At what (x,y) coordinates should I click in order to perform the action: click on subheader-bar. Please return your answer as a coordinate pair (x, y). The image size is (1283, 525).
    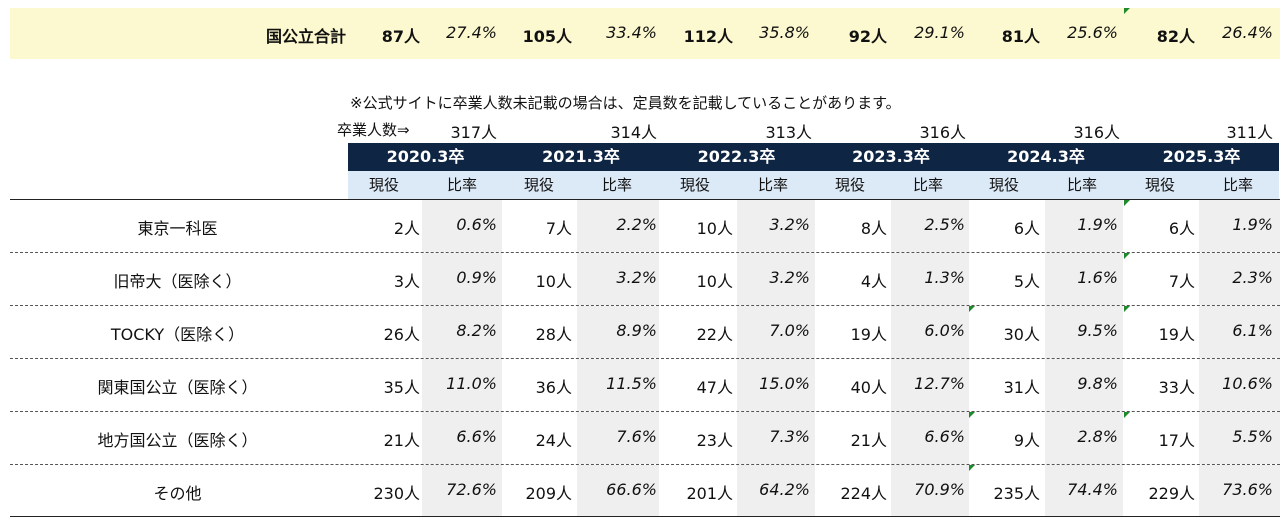
    Looking at the image, I should click on (813, 185).